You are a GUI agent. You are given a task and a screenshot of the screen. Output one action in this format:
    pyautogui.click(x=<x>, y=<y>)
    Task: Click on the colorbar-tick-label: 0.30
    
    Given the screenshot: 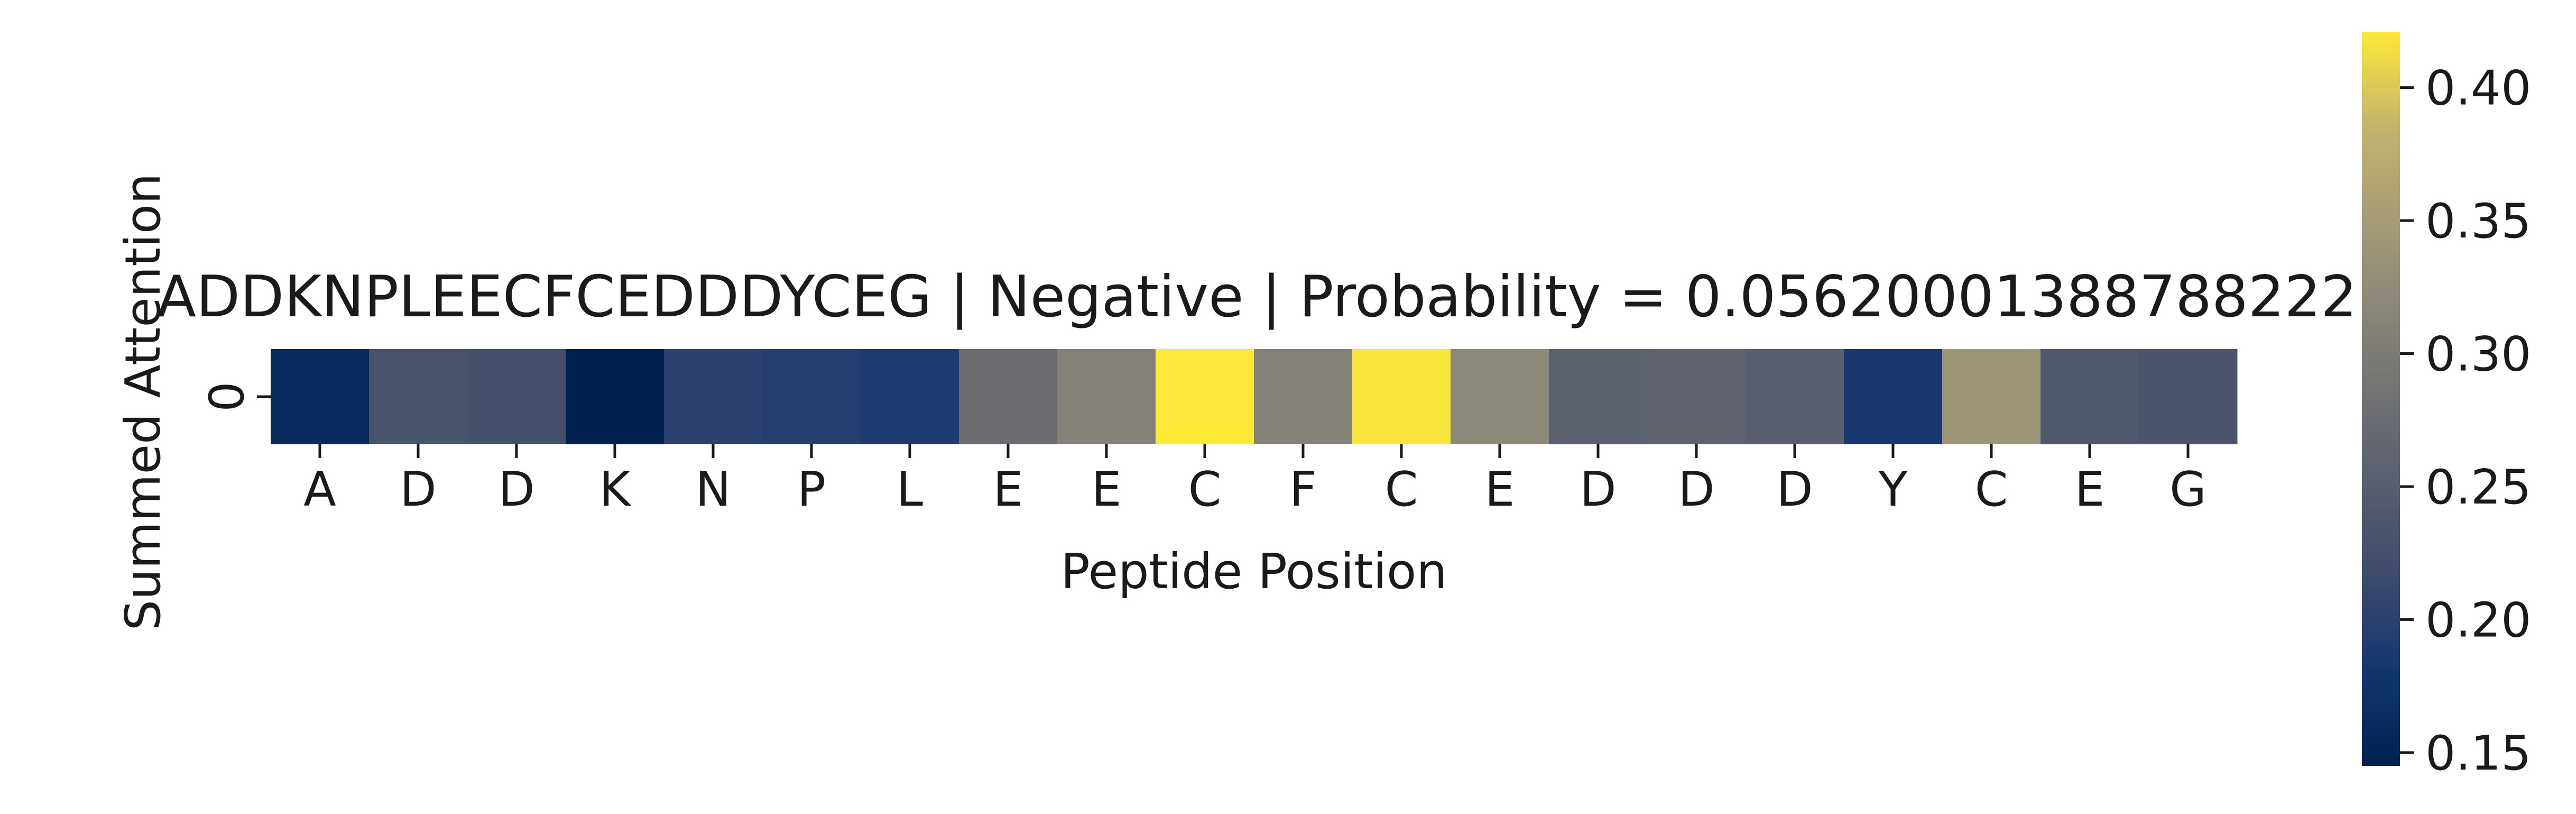 What is the action you would take?
    pyautogui.click(x=2478, y=354)
    